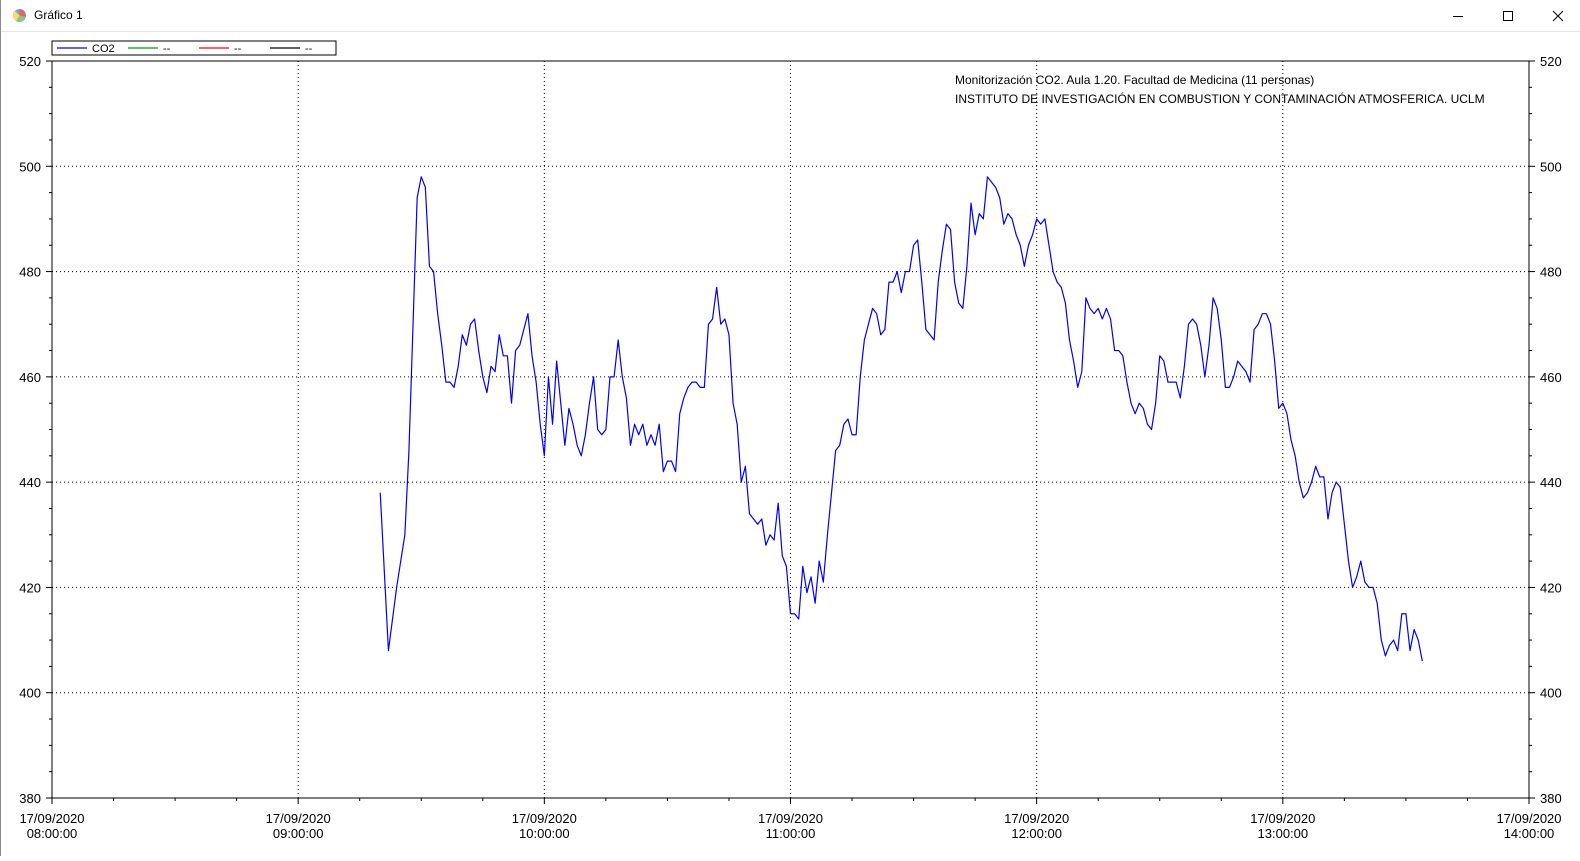 Image resolution: width=1580 pixels, height=861 pixels. Describe the element at coordinates (1036, 833) in the screenshot. I see `xtick-label-time: 12:00:00` at that location.